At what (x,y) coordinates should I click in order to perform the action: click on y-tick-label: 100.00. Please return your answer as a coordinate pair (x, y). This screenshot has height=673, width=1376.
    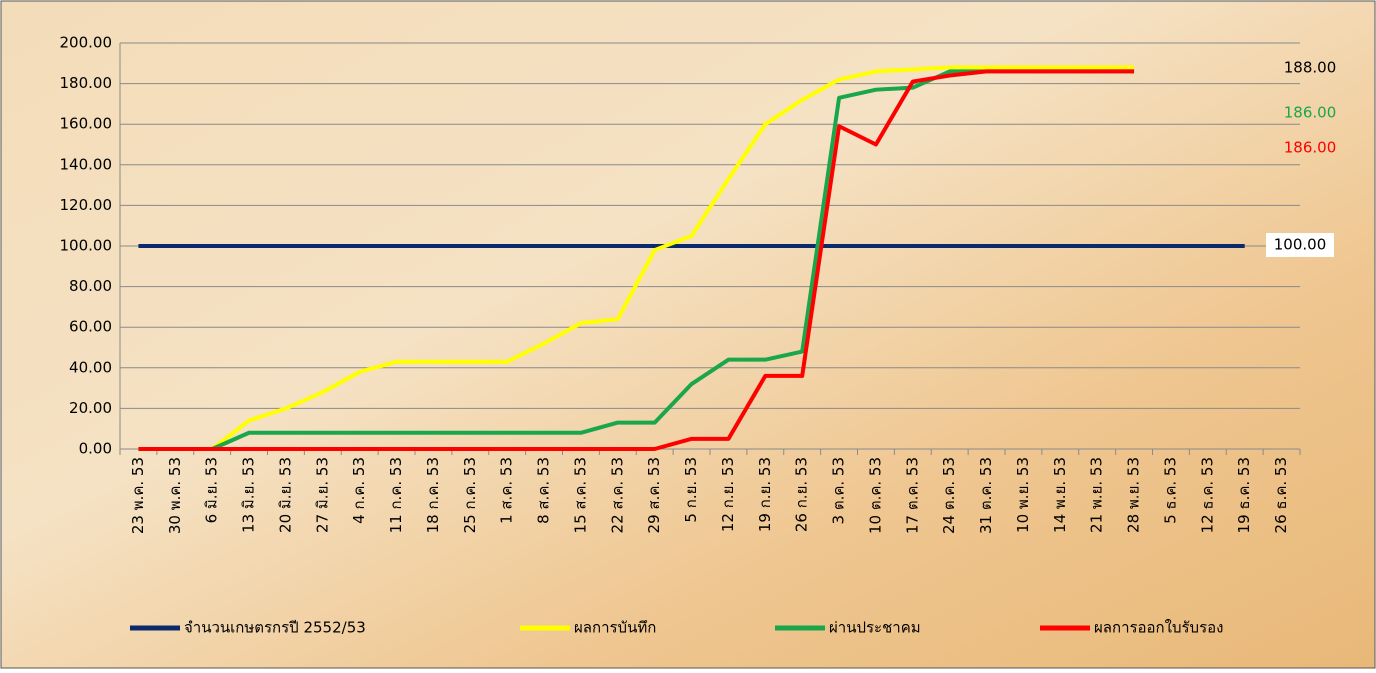
    Looking at the image, I should click on (86, 246).